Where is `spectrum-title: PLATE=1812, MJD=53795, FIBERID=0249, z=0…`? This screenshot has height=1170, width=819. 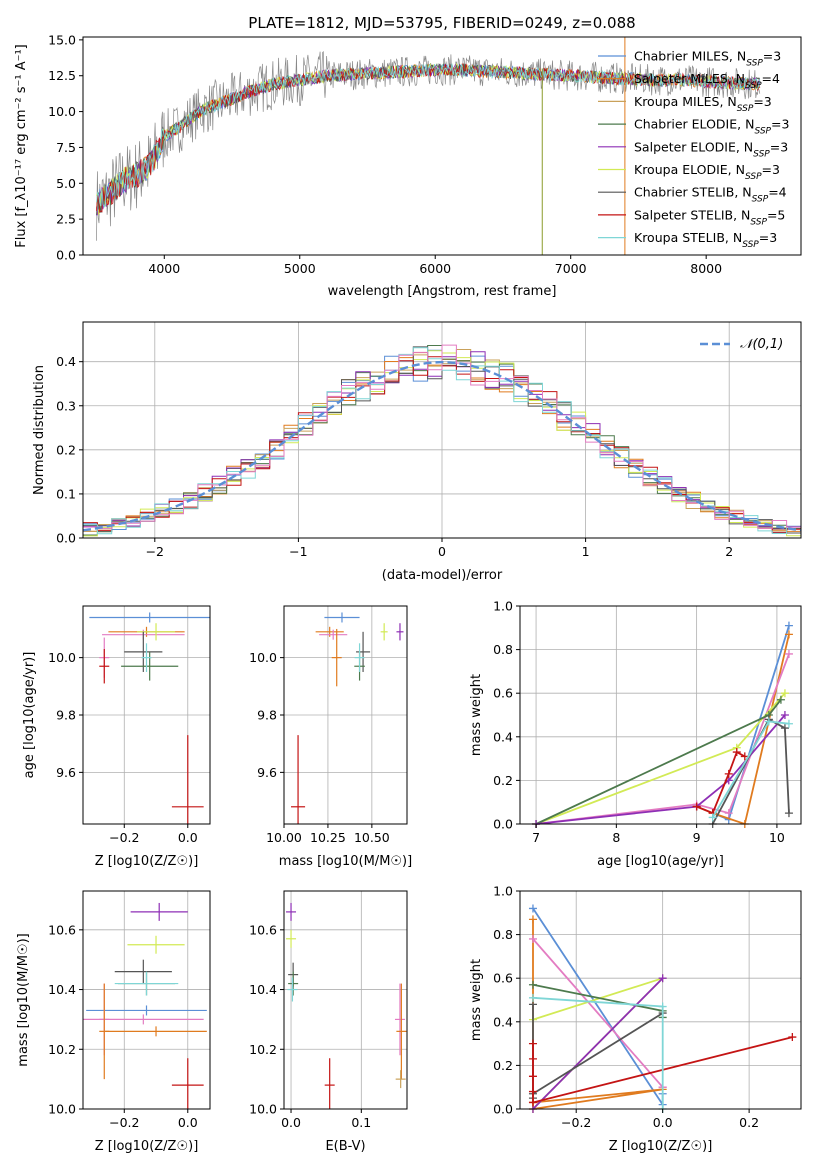
spectrum-title: PLATE=1812, MJD=53795, FIBERID=0249, z=0… is located at coordinates (441, 23).